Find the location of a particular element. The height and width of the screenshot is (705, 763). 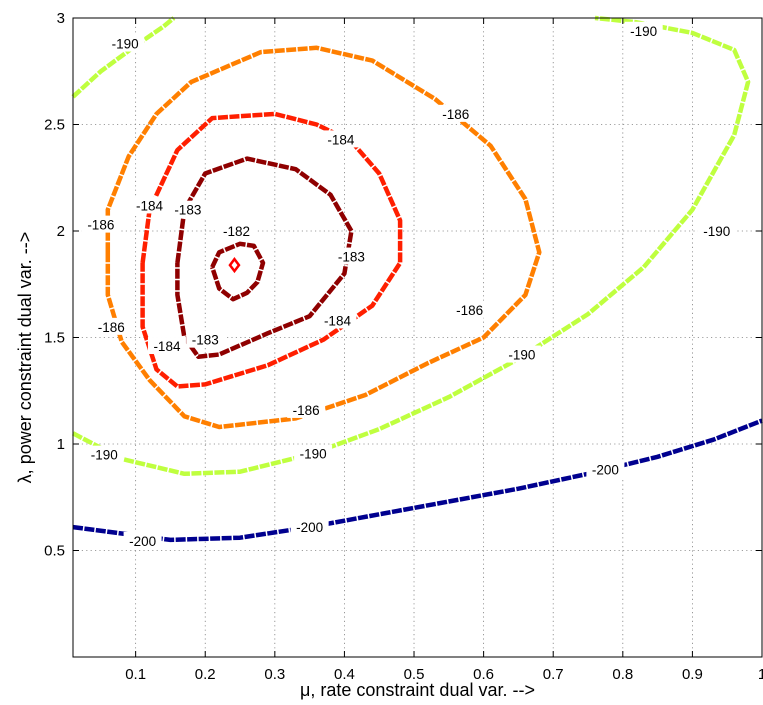

y-axis-title: λ, power constraint dual var. --> is located at coordinates (25, 358).